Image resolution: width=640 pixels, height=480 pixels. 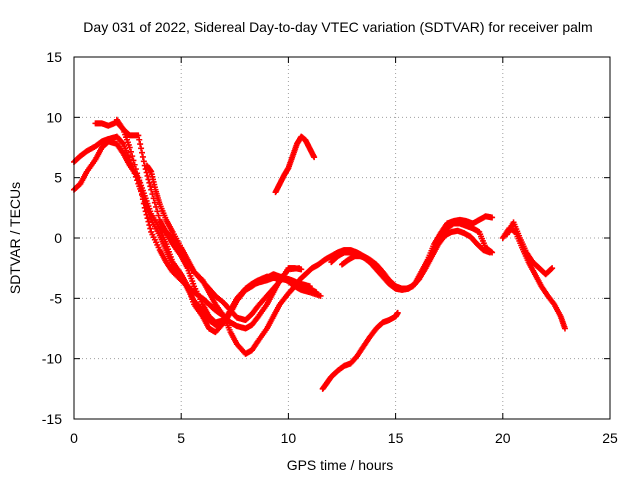 I want to click on y-axis-title: SDTVAR / TECUs, so click(x=15, y=238).